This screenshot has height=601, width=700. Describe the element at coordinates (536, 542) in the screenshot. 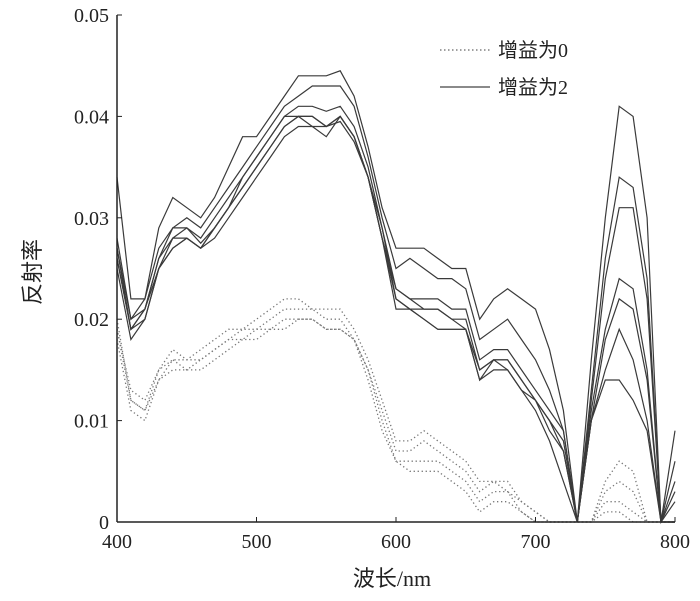

I see `x-tick-label: 700` at that location.